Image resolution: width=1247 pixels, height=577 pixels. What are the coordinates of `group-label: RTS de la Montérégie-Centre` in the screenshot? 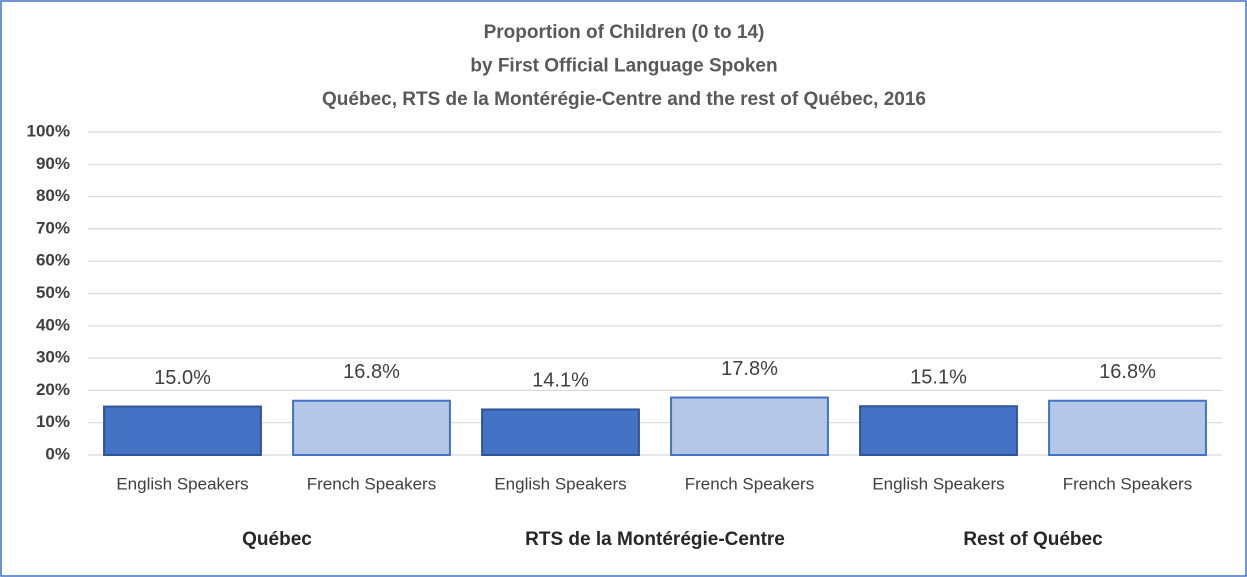 It's located at (655, 539).